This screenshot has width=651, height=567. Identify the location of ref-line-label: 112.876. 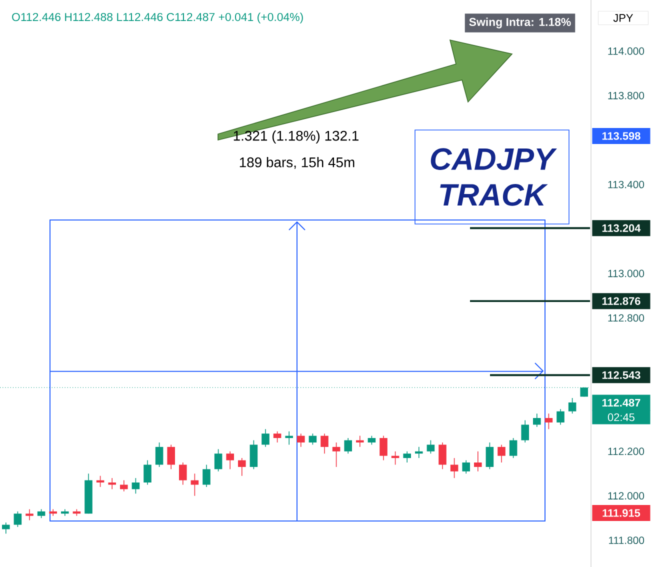
(621, 301).